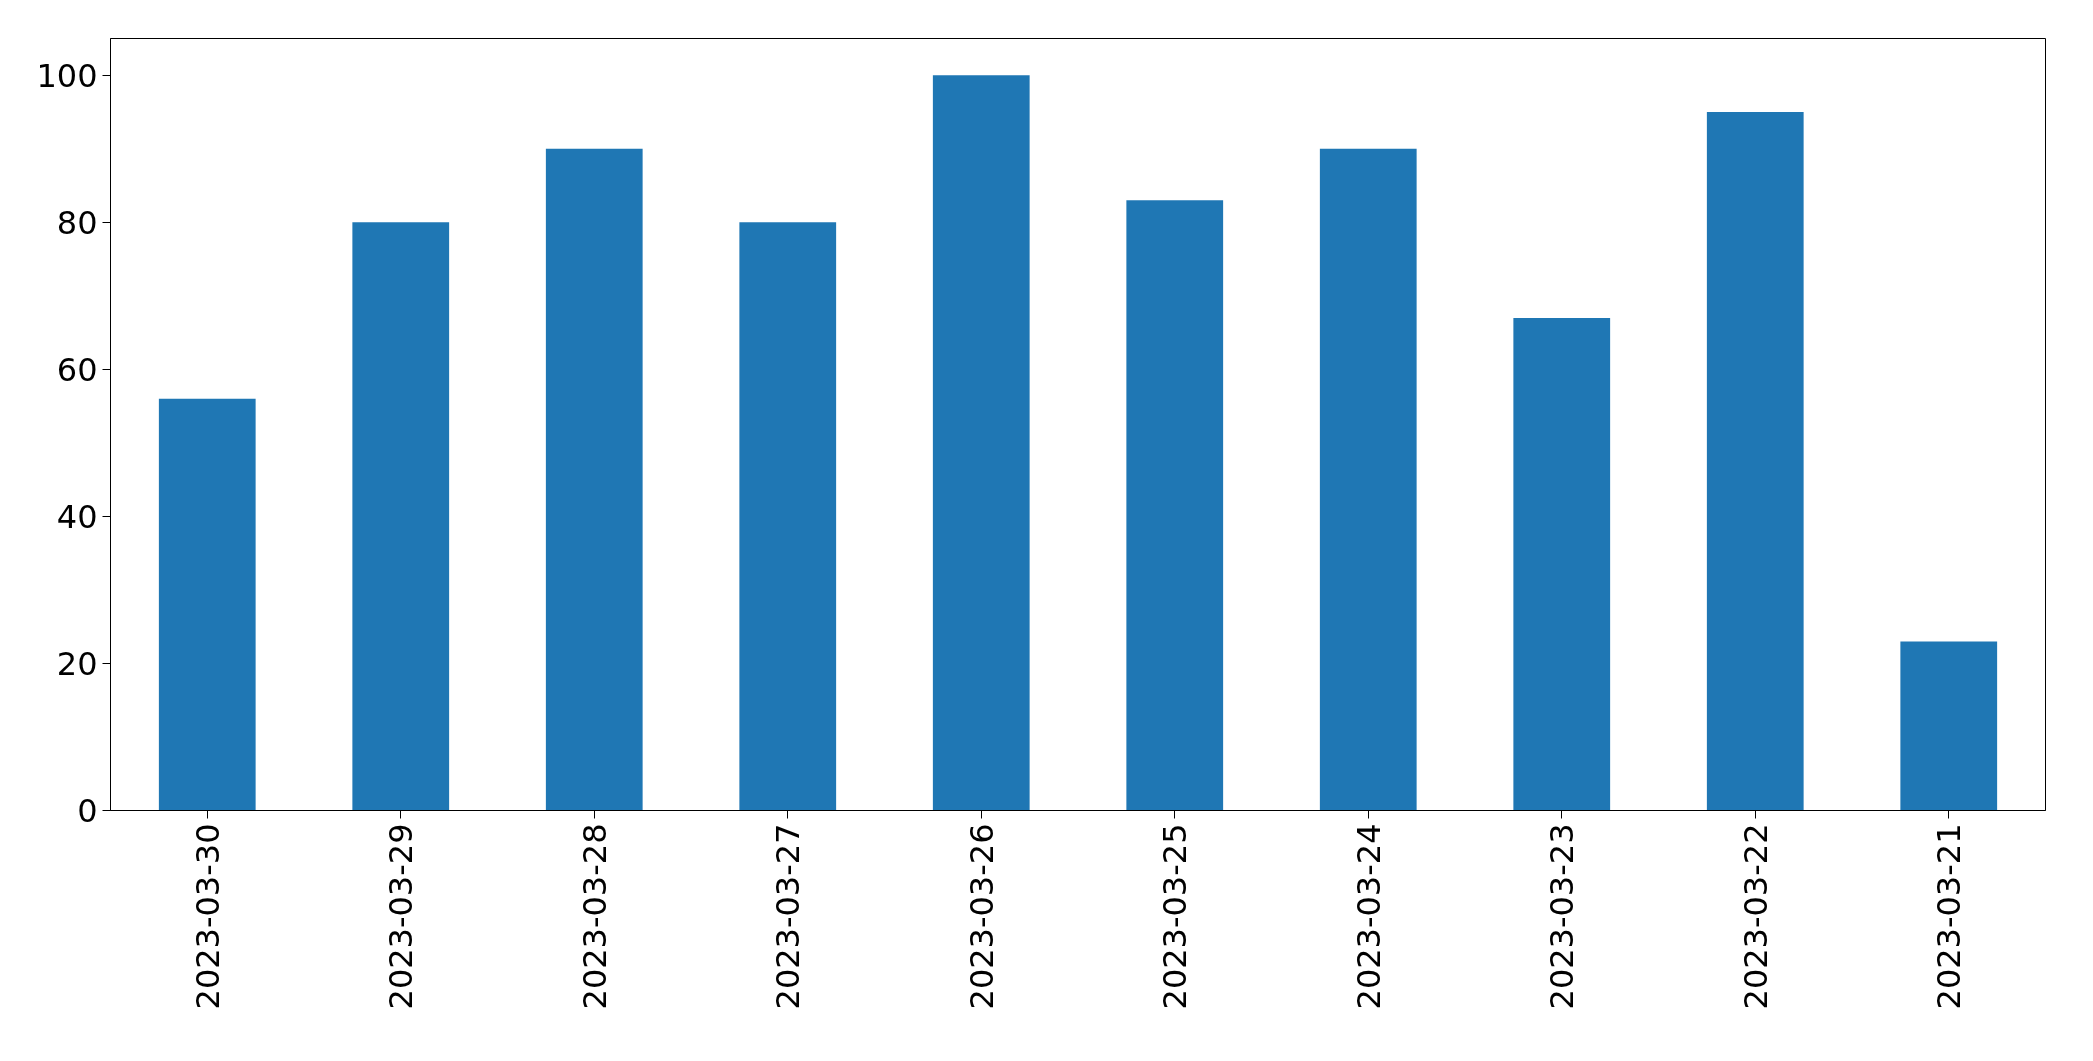 The width and height of the screenshot is (2093, 1061). Describe the element at coordinates (77, 663) in the screenshot. I see `y-tick-label: 20` at that location.